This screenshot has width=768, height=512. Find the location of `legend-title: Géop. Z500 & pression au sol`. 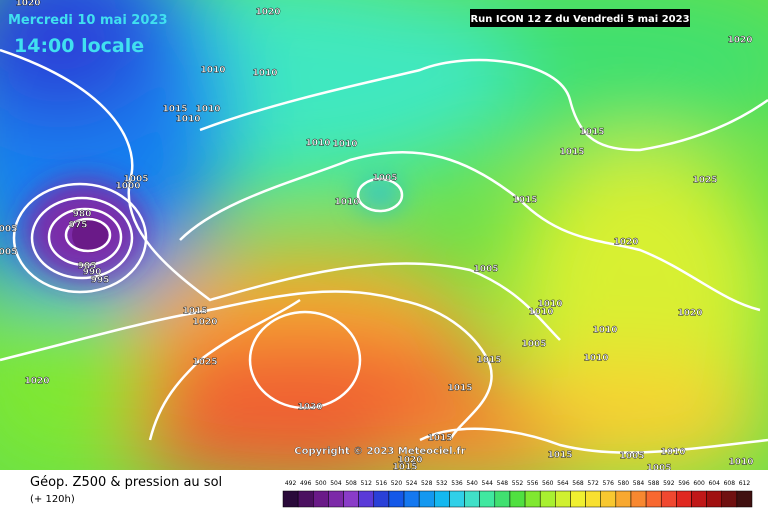

legend-title: Géop. Z500 & pression au sol is located at coordinates (126, 482).